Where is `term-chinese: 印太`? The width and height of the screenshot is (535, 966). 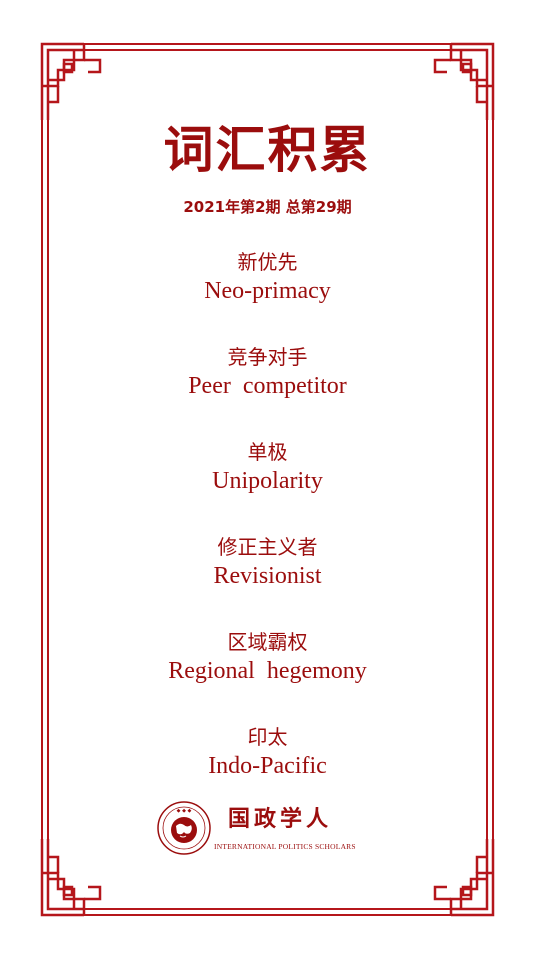 term-chinese: 印太 is located at coordinates (267, 737).